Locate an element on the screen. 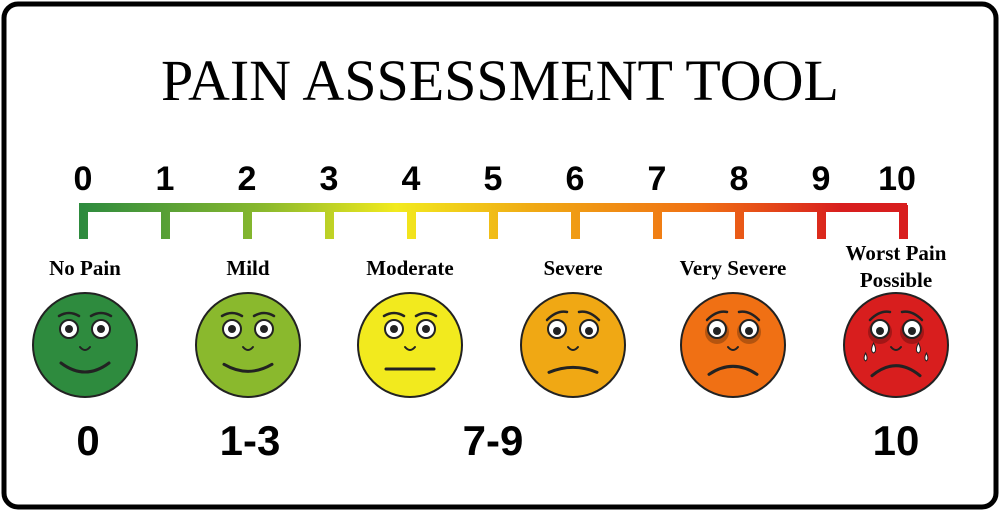 Image resolution: width=1000 pixels, height=511 pixels. title: PAIN ASSESSMENT TOOL is located at coordinates (500, 80).